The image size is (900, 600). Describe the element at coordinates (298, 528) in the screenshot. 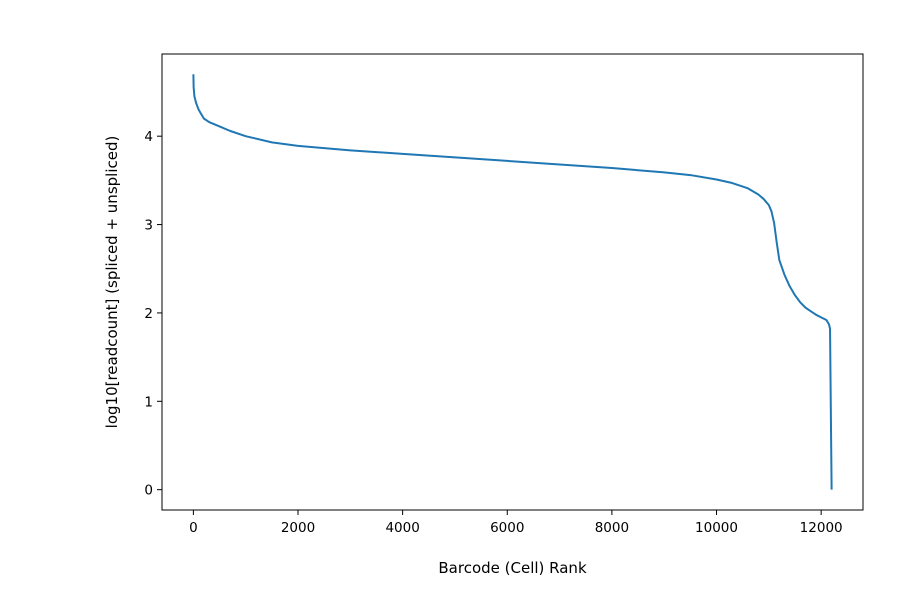

I see `x-tick-label: 2000` at that location.